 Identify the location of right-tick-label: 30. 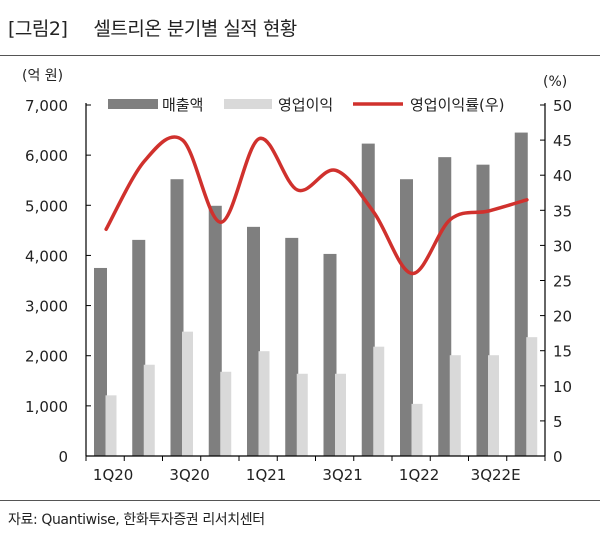
(562, 246).